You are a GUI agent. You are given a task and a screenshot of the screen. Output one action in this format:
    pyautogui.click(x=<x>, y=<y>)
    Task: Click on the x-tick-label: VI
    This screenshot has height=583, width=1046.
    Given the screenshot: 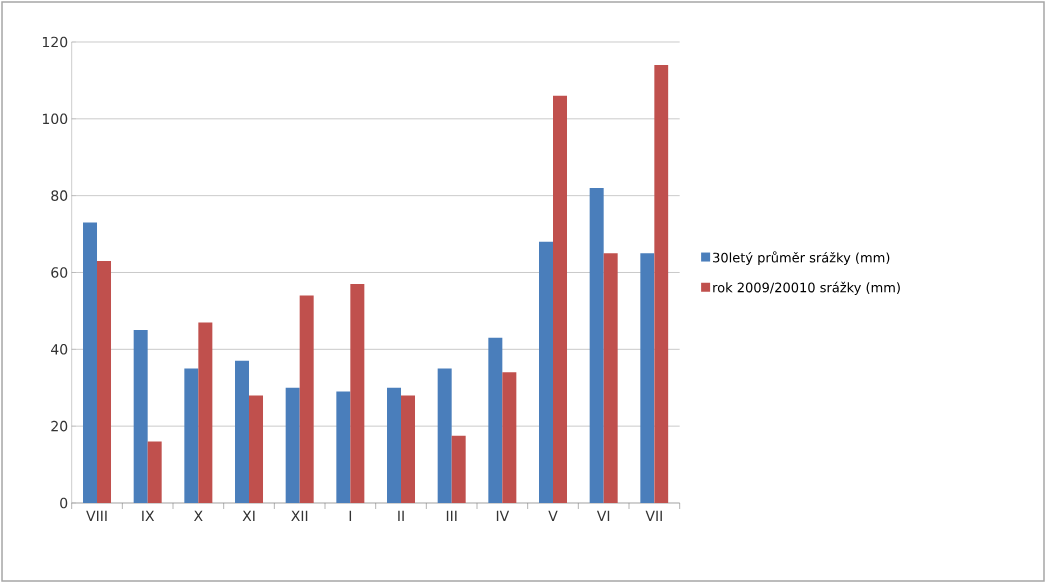 What is the action you would take?
    pyautogui.click(x=603, y=515)
    